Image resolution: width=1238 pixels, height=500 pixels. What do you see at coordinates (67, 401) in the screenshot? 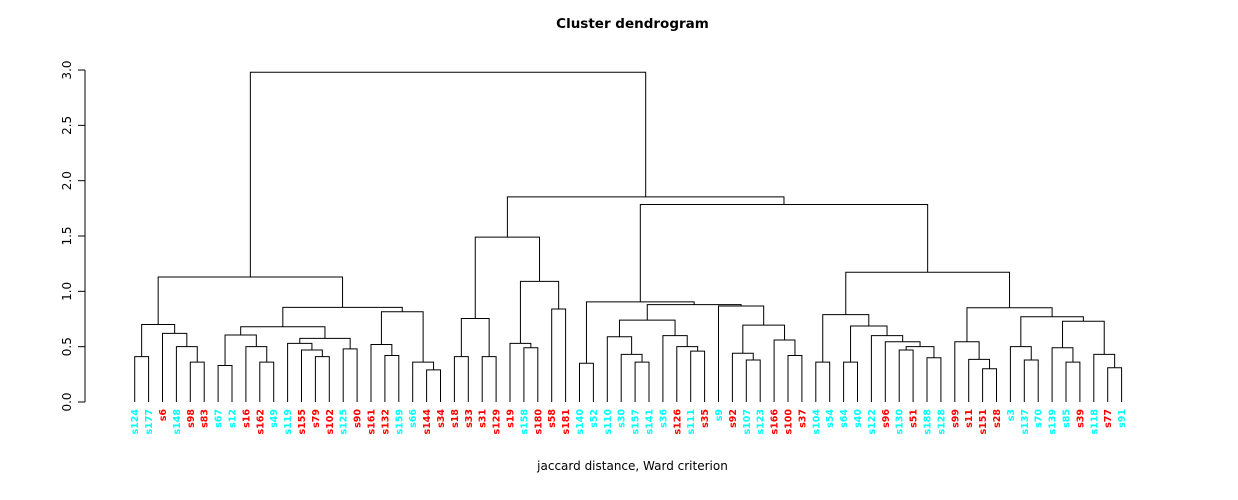
I see `y-axis-tick-label: 0.0` at bounding box center [67, 401].